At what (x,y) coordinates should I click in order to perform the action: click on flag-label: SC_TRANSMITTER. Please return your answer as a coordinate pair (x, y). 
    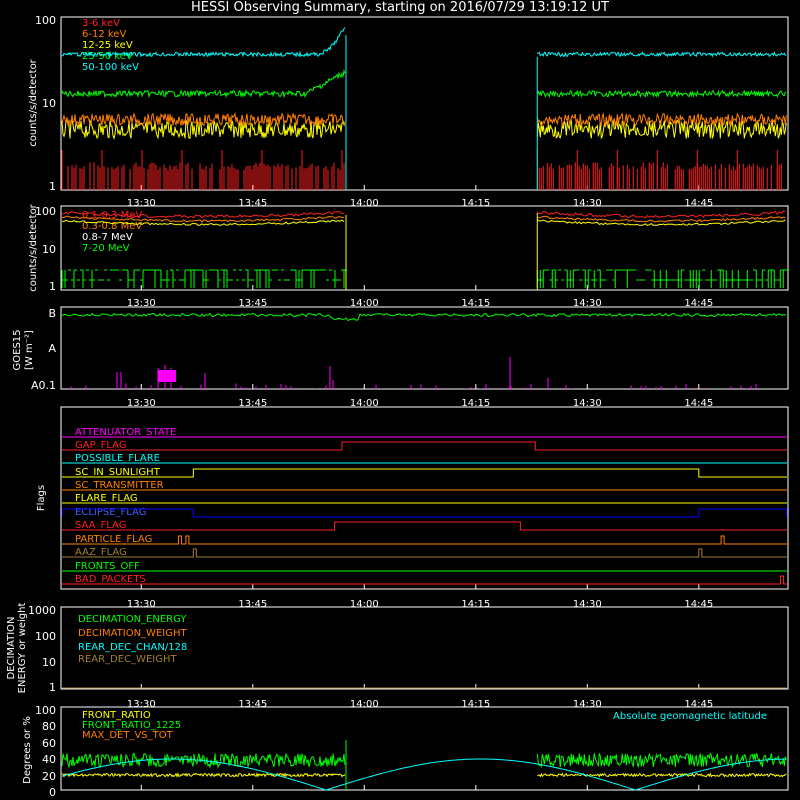
    Looking at the image, I should click on (119, 485).